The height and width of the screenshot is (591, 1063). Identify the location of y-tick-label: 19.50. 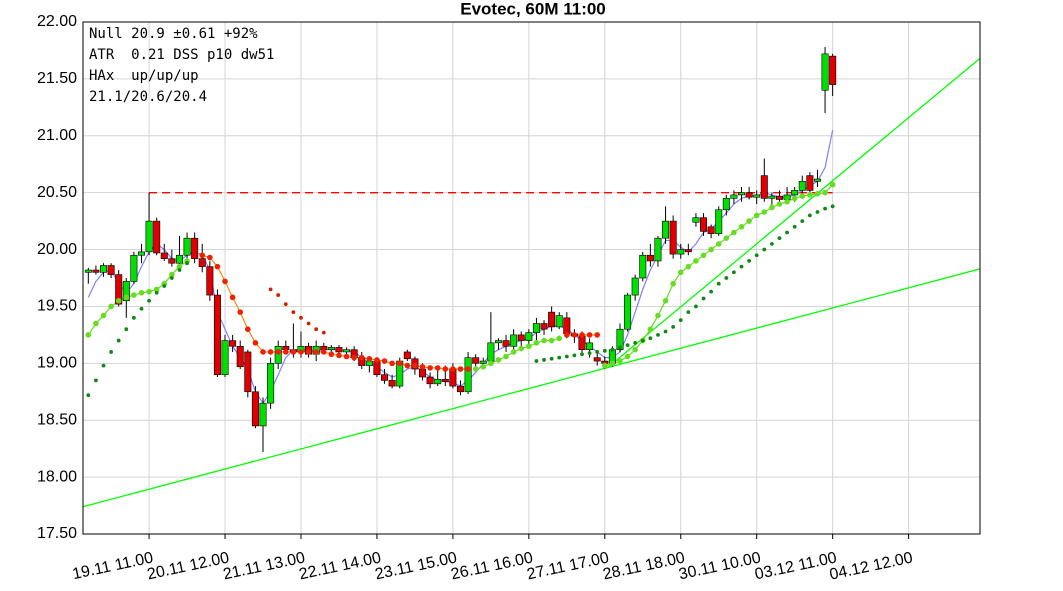
(57, 306).